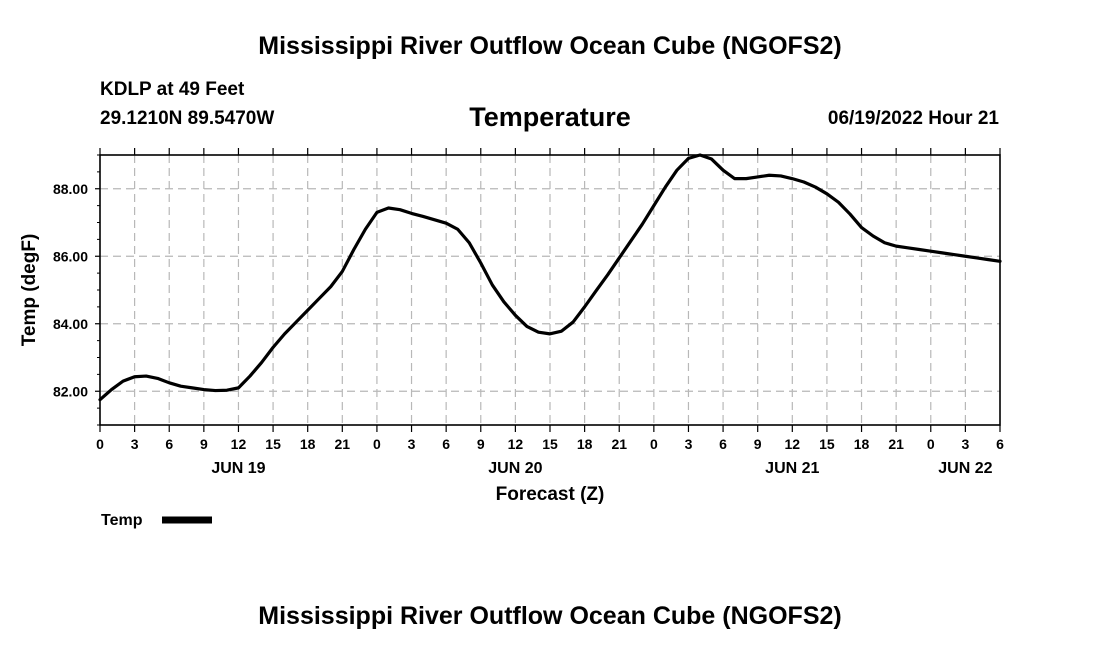  Describe the element at coordinates (172, 89) in the screenshot. I see `station-name: KDLP at 49 Feet` at that location.